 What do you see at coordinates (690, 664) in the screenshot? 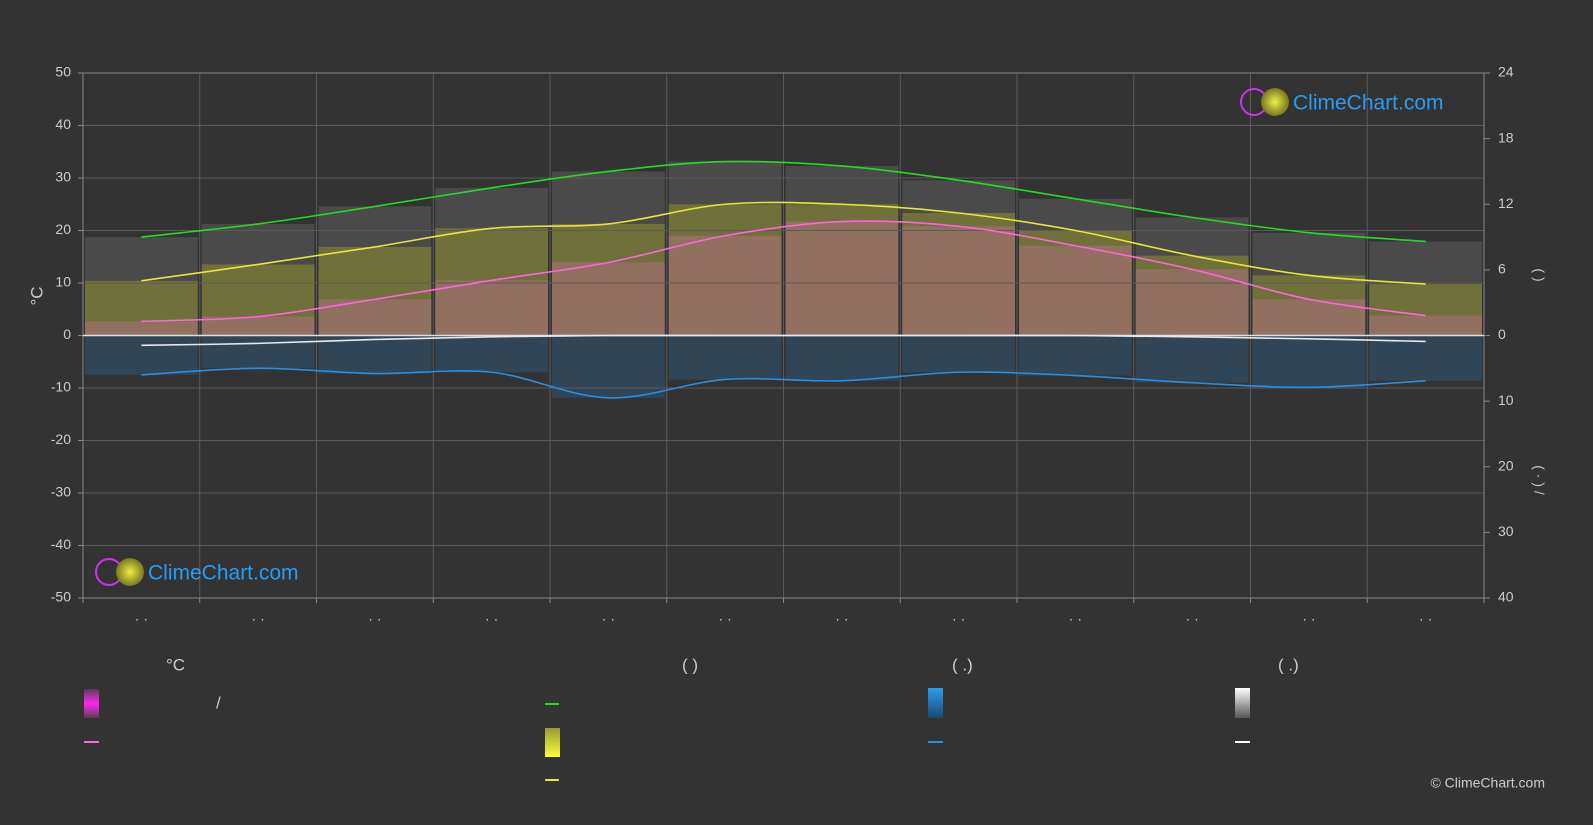
I see `legend-header: ( )` at bounding box center [690, 664].